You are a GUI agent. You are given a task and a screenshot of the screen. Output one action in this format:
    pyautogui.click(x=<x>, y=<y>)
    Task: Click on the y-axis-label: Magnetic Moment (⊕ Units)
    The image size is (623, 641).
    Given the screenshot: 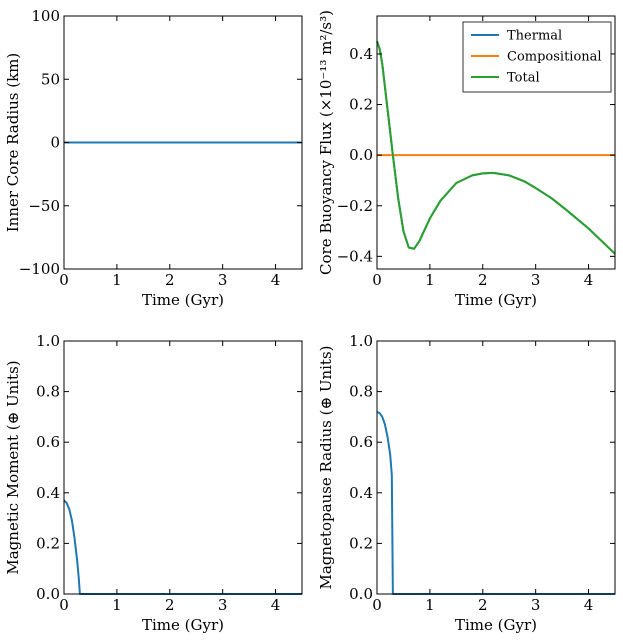 What is the action you would take?
    pyautogui.click(x=13, y=467)
    